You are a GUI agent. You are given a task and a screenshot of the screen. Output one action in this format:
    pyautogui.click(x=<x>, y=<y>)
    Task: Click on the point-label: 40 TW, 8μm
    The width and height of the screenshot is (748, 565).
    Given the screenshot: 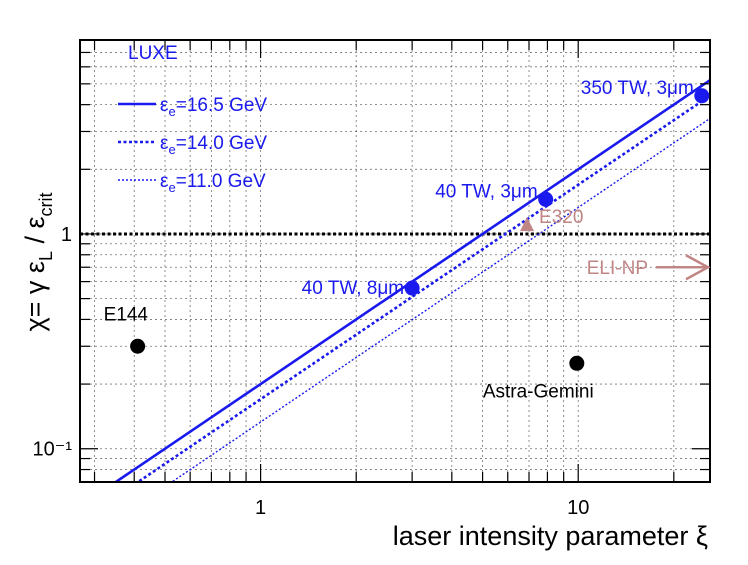 What is the action you would take?
    pyautogui.click(x=353, y=288)
    